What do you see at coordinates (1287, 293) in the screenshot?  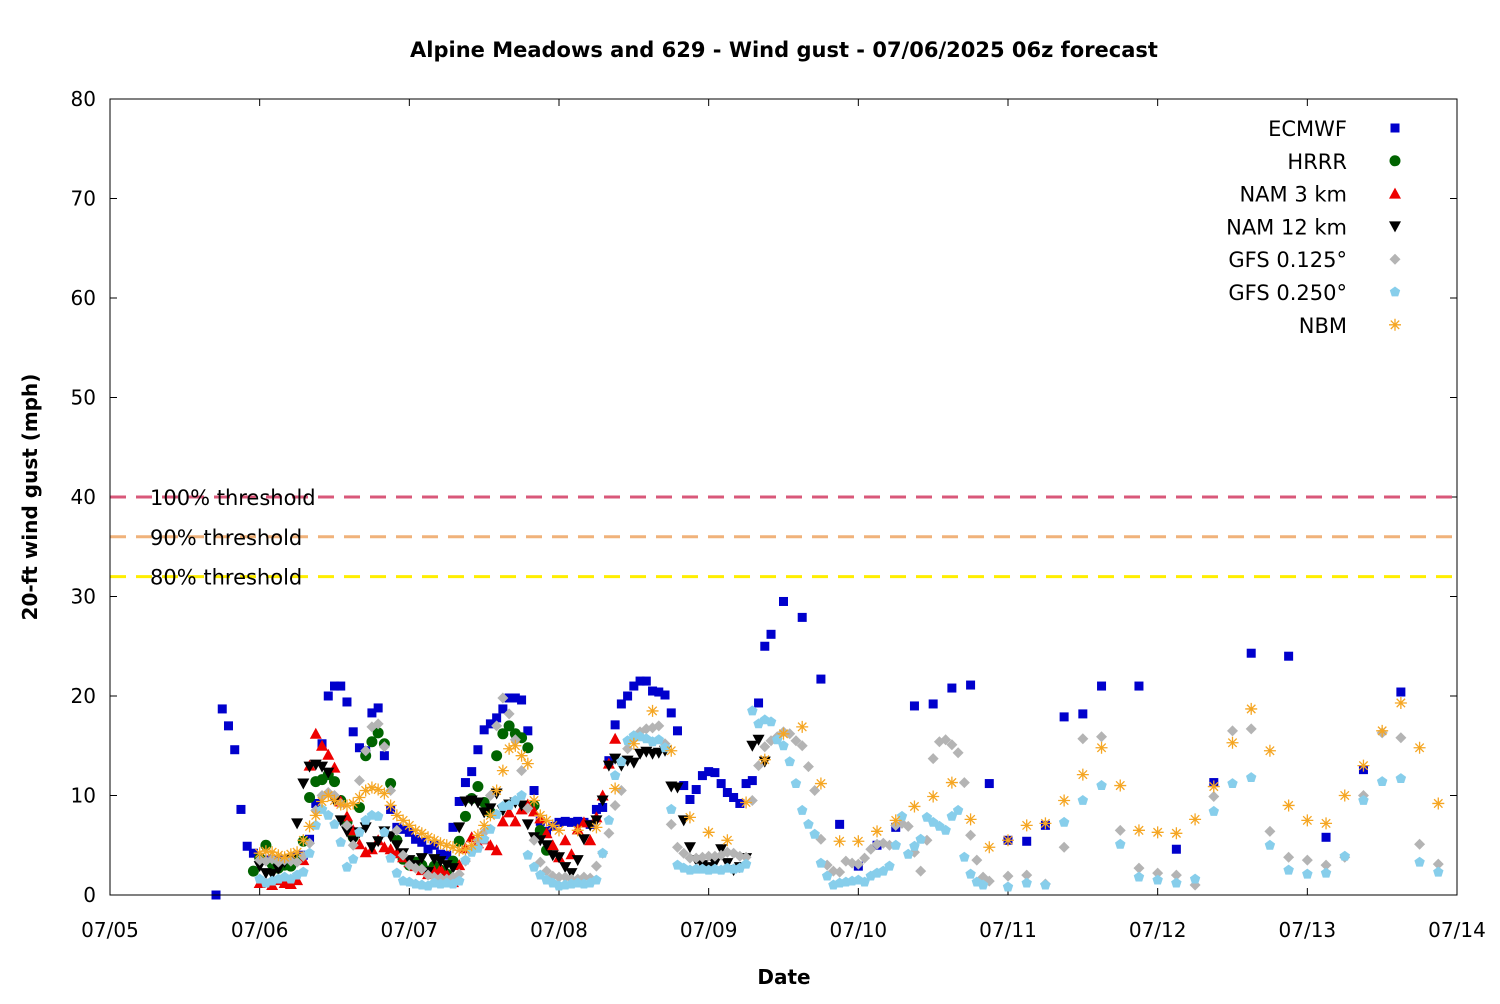 I see `legend-label: GFS 0.250°` at bounding box center [1287, 293].